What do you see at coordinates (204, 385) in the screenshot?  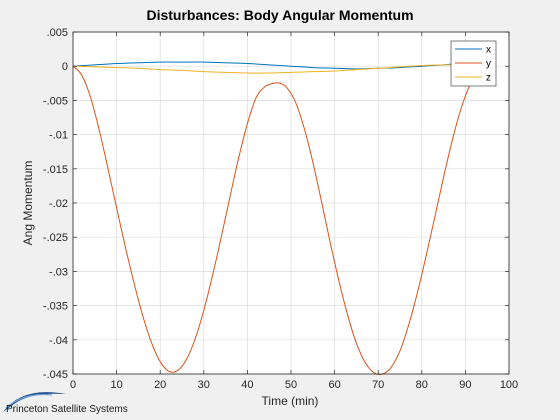 I see `x-tick-label: 30` at bounding box center [204, 385].